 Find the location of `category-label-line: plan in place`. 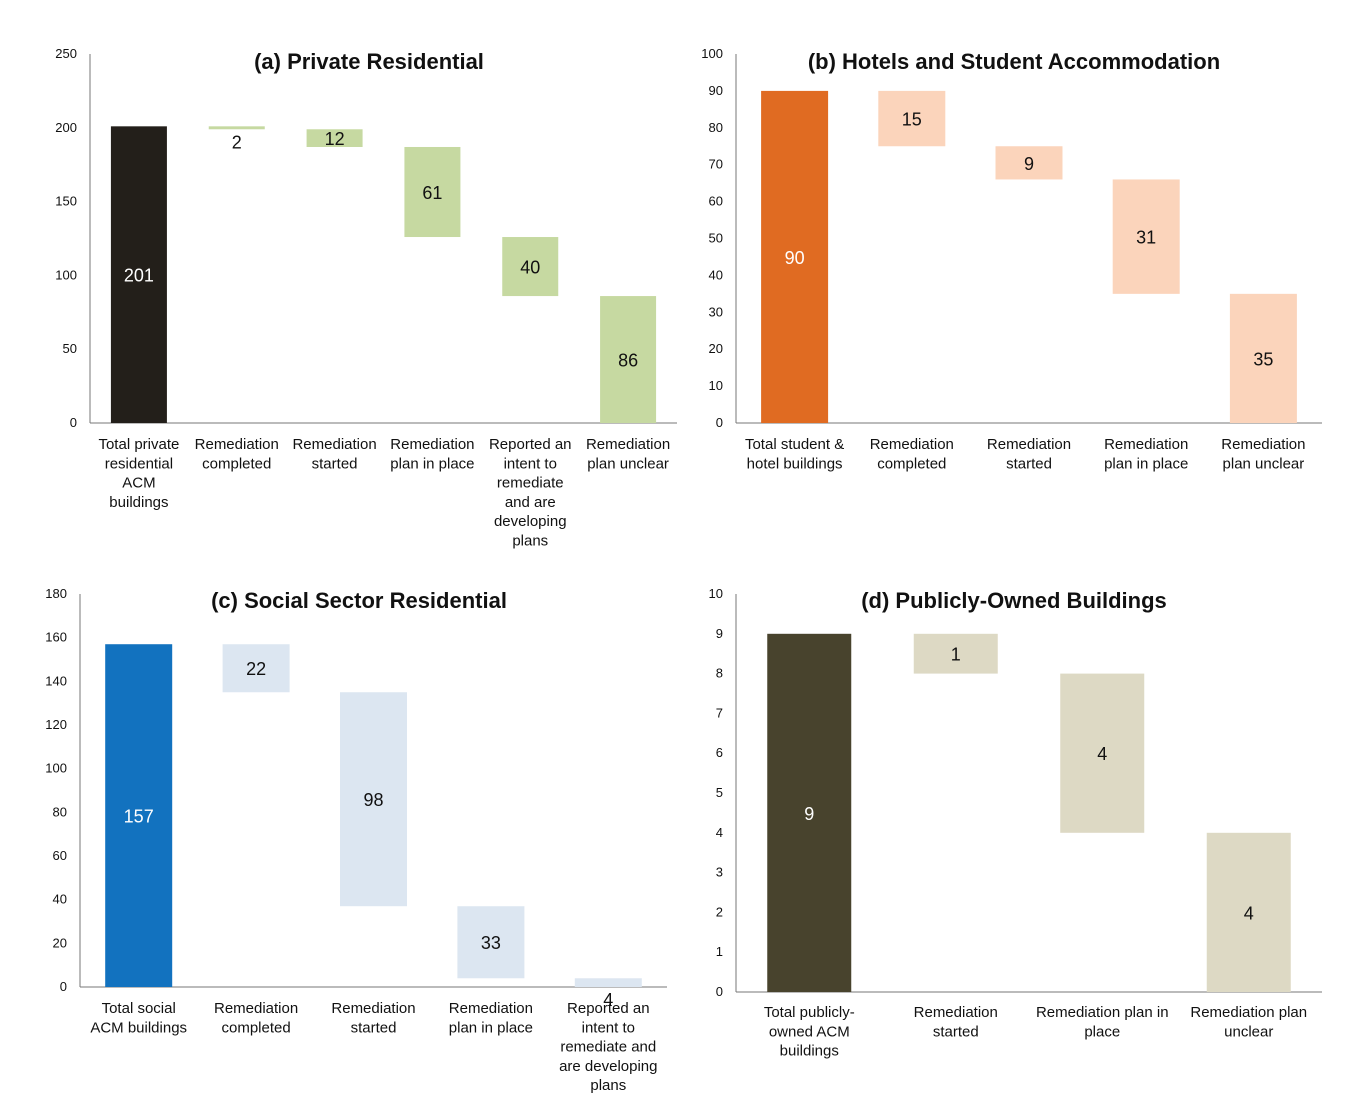

category-label-line: plan in place is located at coordinates (1146, 463).